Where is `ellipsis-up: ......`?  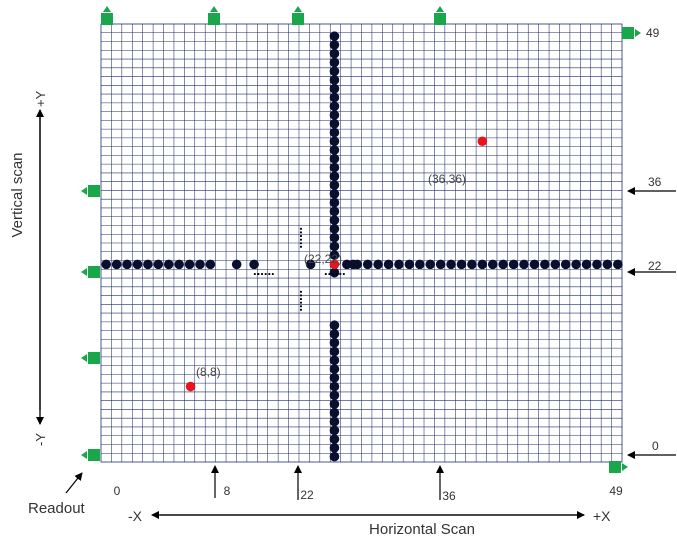
ellipsis-up: ...... is located at coordinates (304, 238).